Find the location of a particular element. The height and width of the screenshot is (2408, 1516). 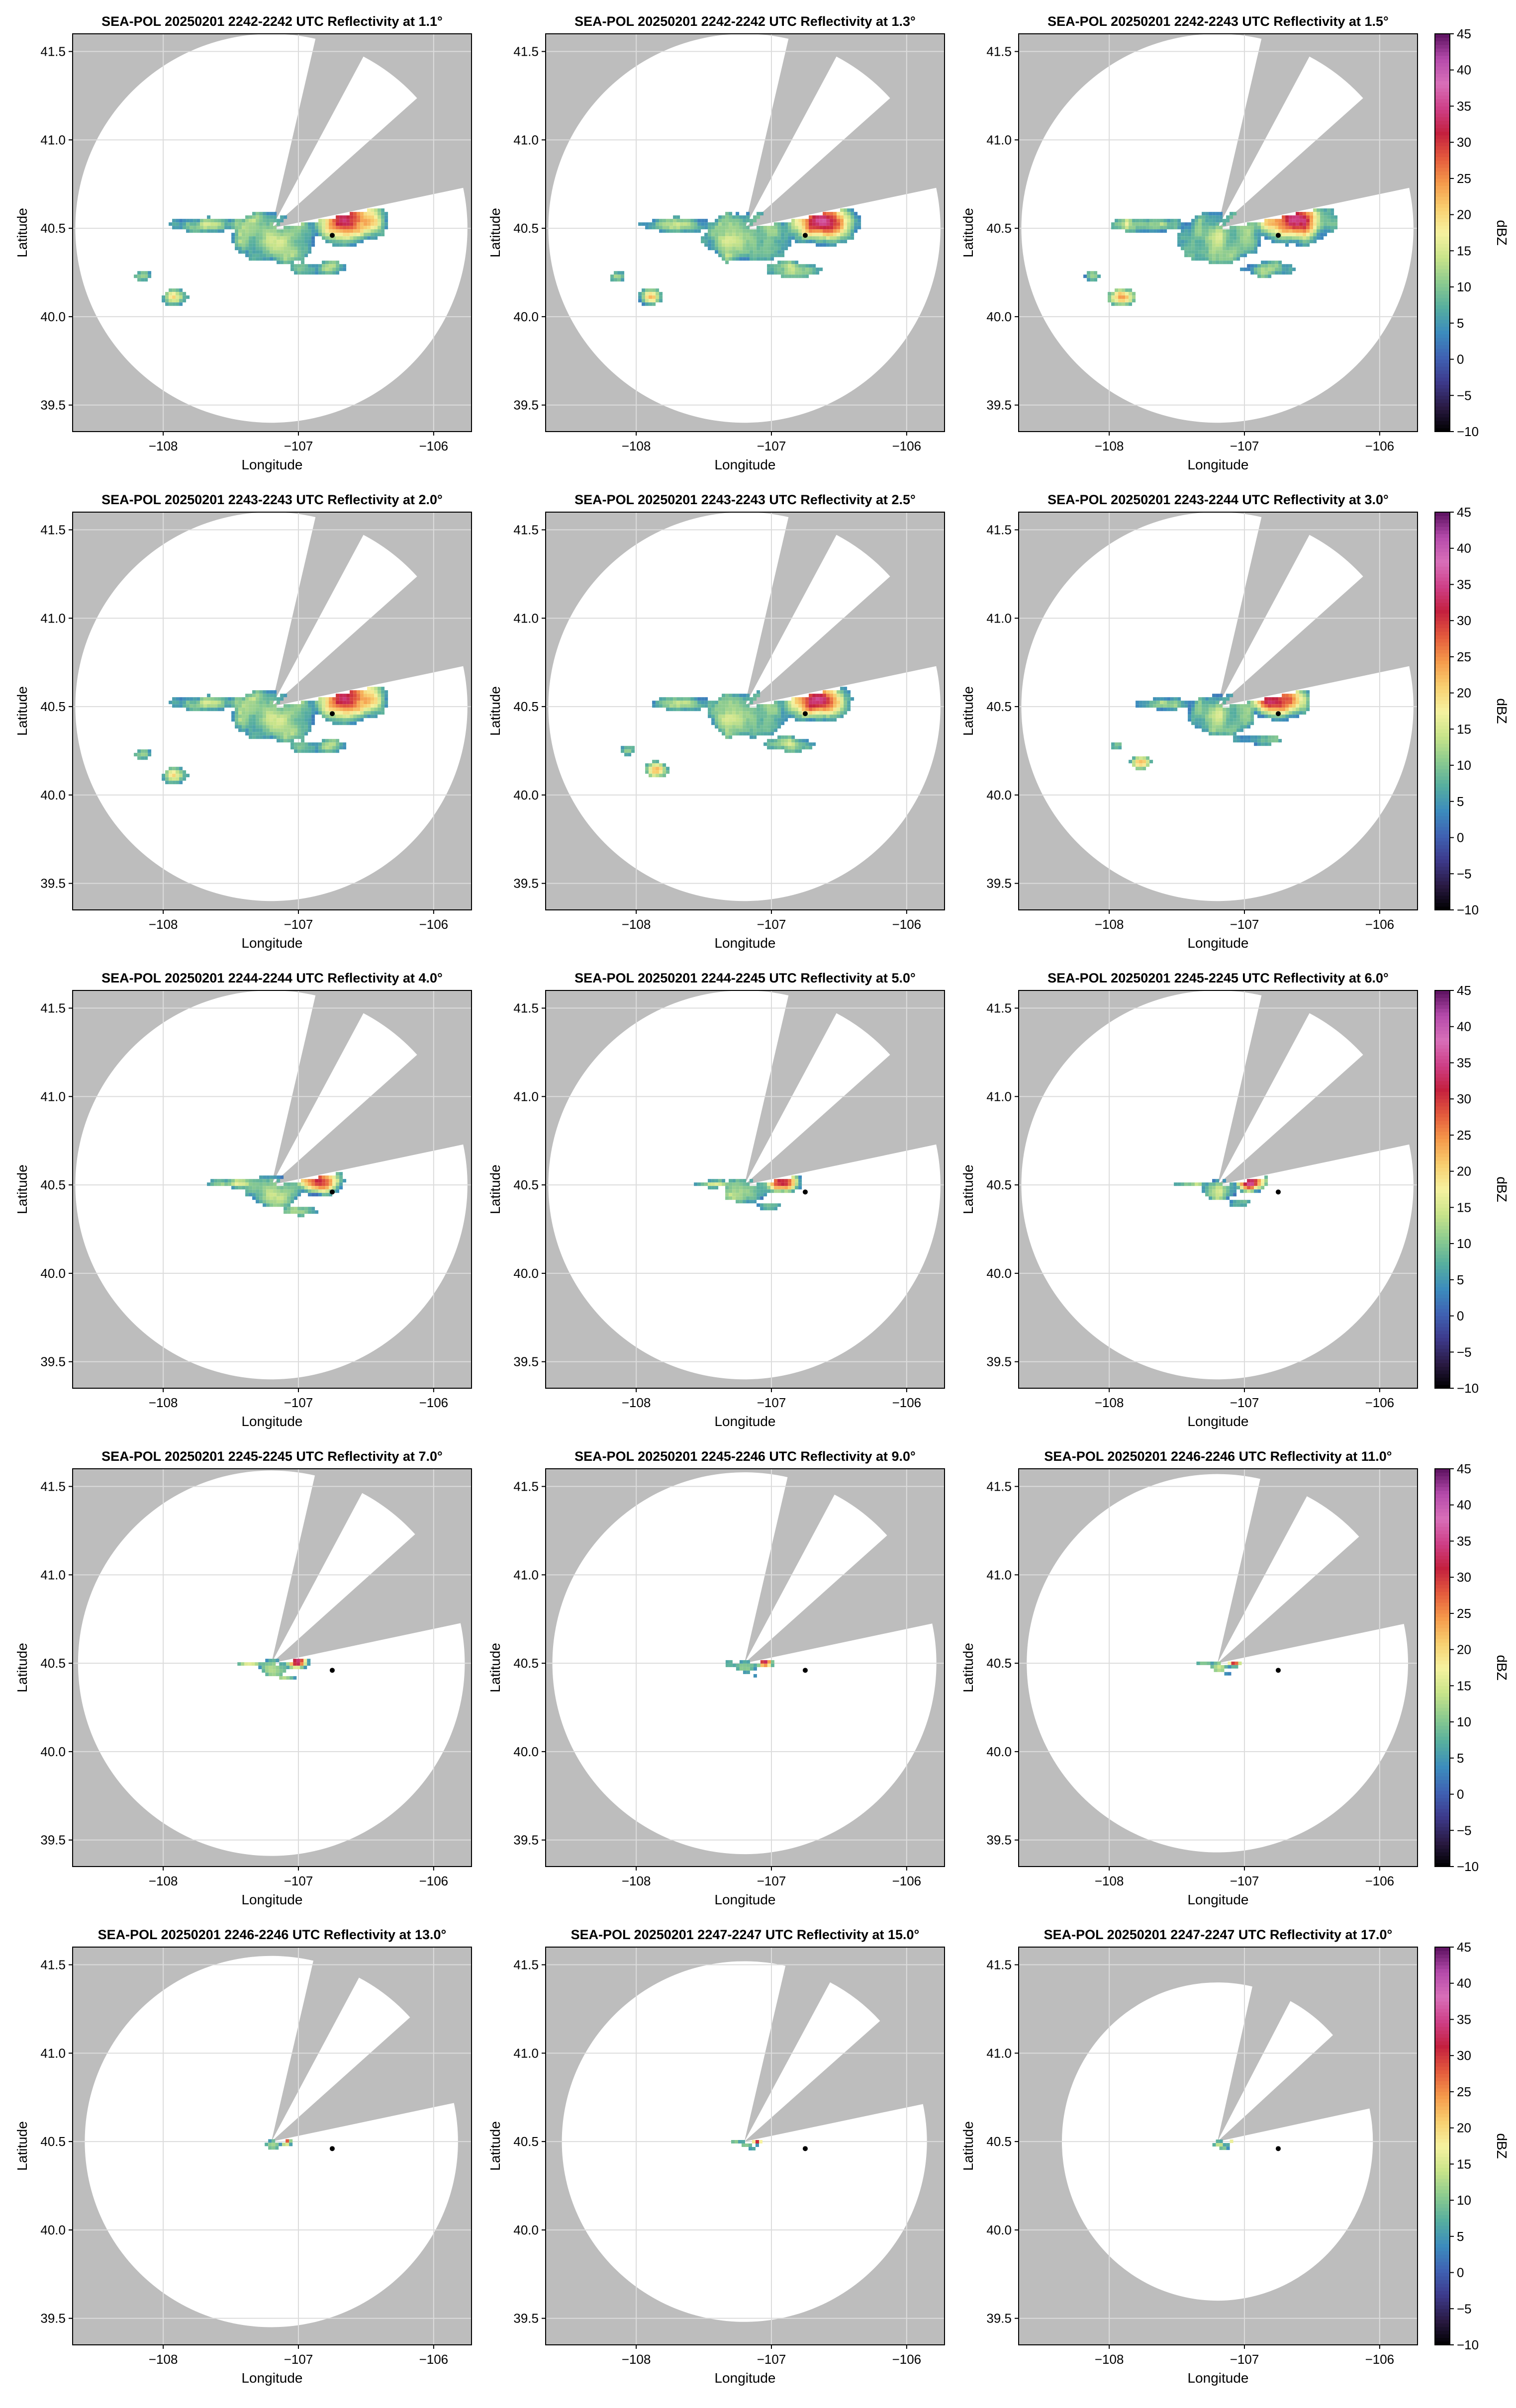

colorbar-tick-label: 30 is located at coordinates (1464, 620).